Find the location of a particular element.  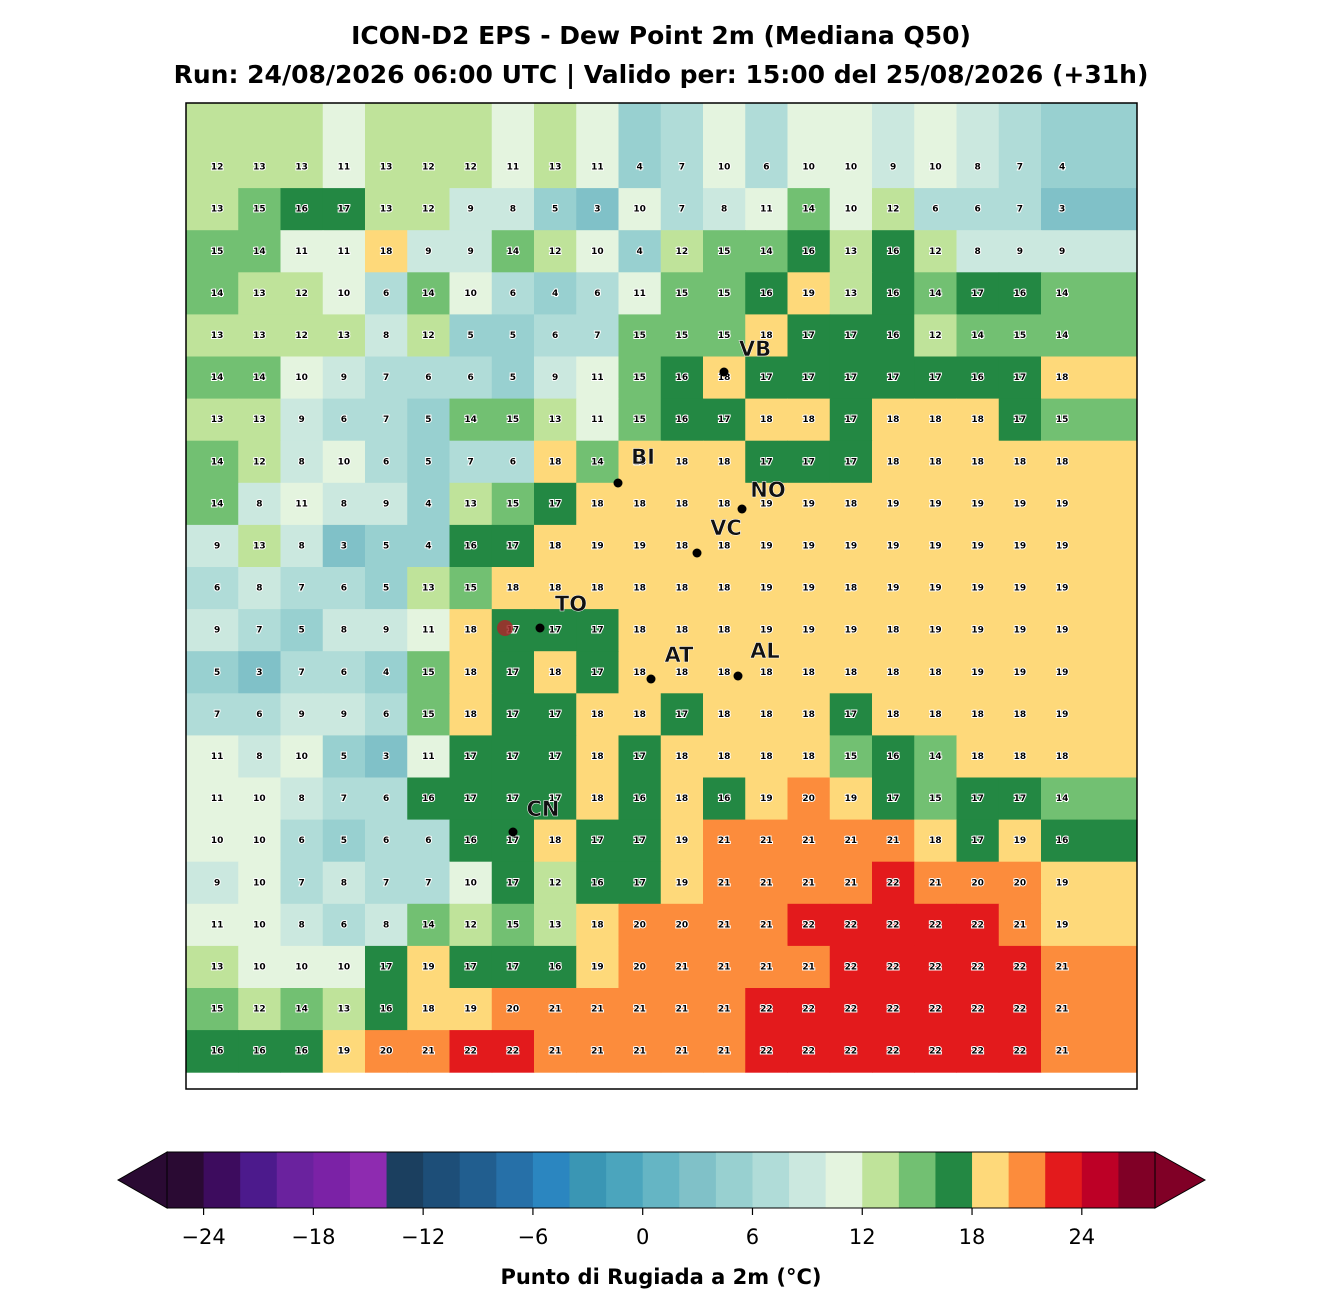

grid-value: 13 is located at coordinates (217, 420).